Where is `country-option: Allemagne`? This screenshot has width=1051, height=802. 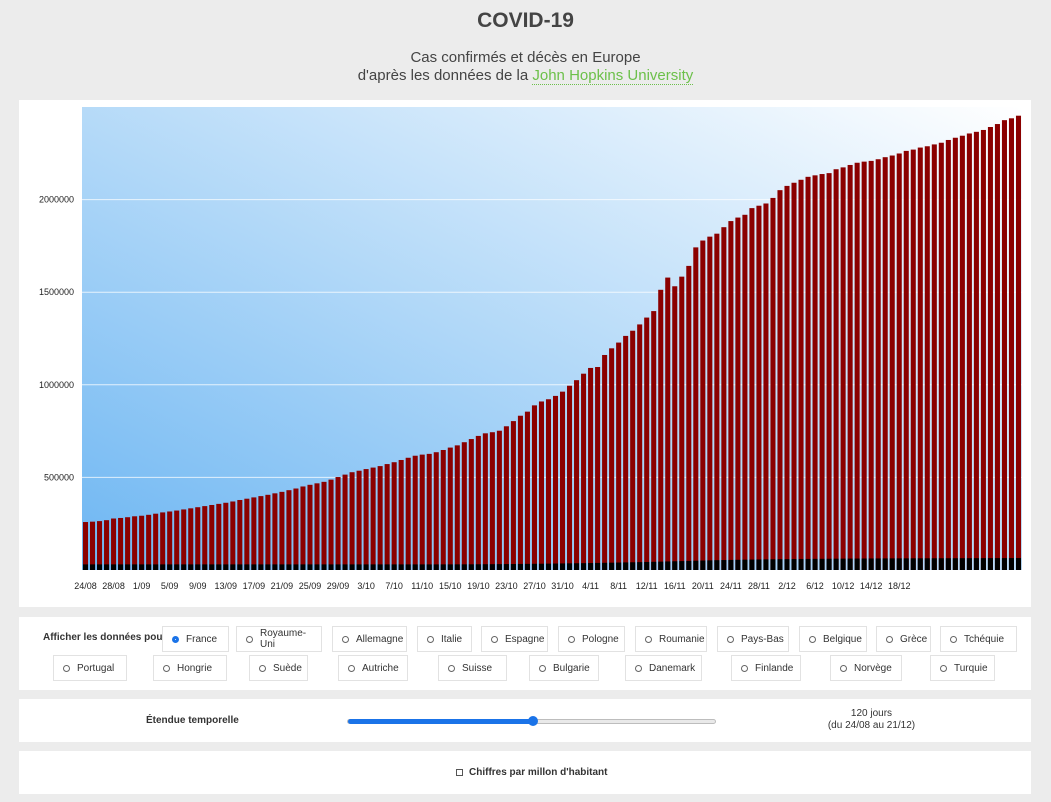 country-option: Allemagne is located at coordinates (369, 639).